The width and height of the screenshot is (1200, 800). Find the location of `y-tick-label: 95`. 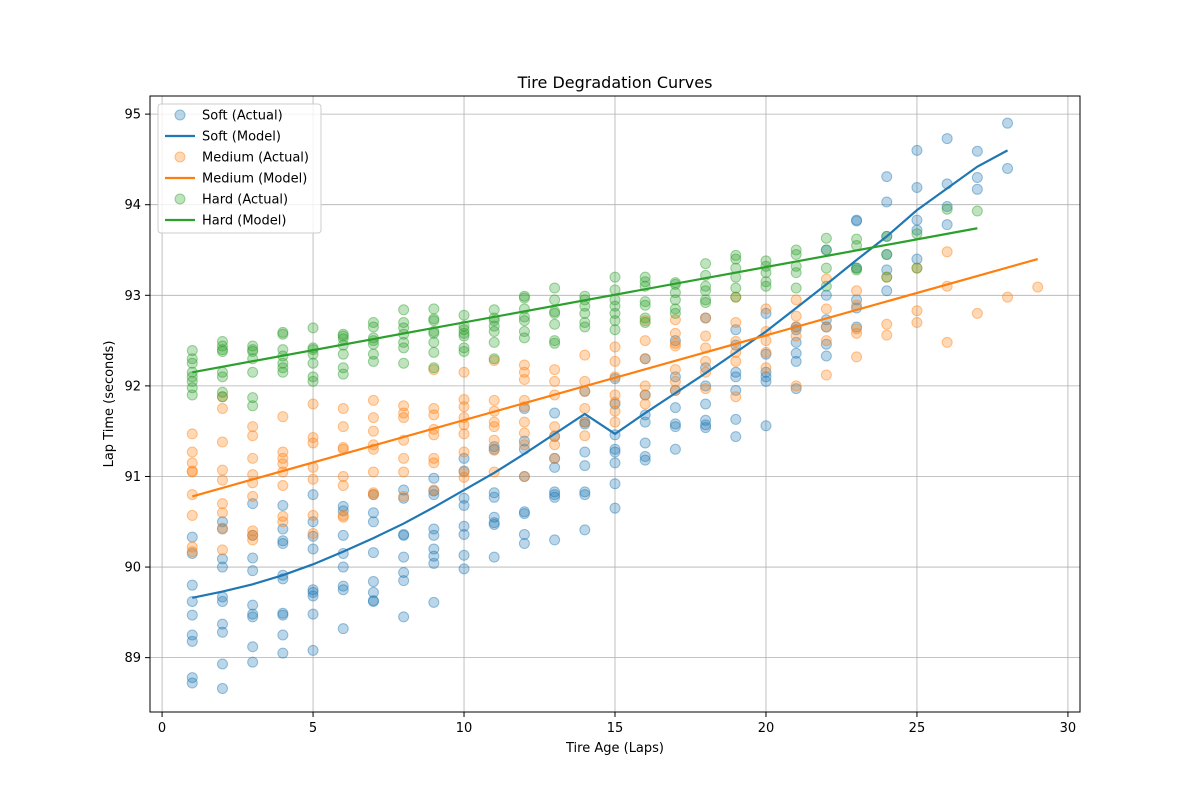

y-tick-label: 95 is located at coordinates (132, 115).